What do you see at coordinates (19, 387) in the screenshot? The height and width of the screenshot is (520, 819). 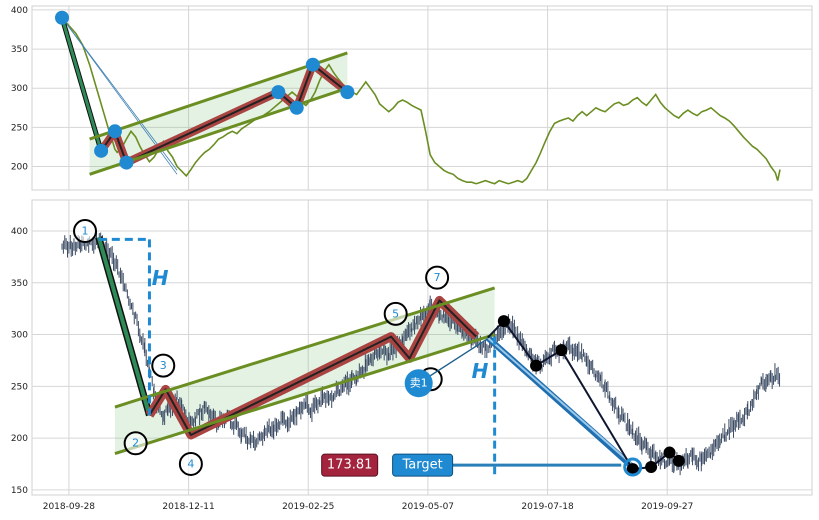 I see `detail-y-tick-label: 250` at bounding box center [19, 387].